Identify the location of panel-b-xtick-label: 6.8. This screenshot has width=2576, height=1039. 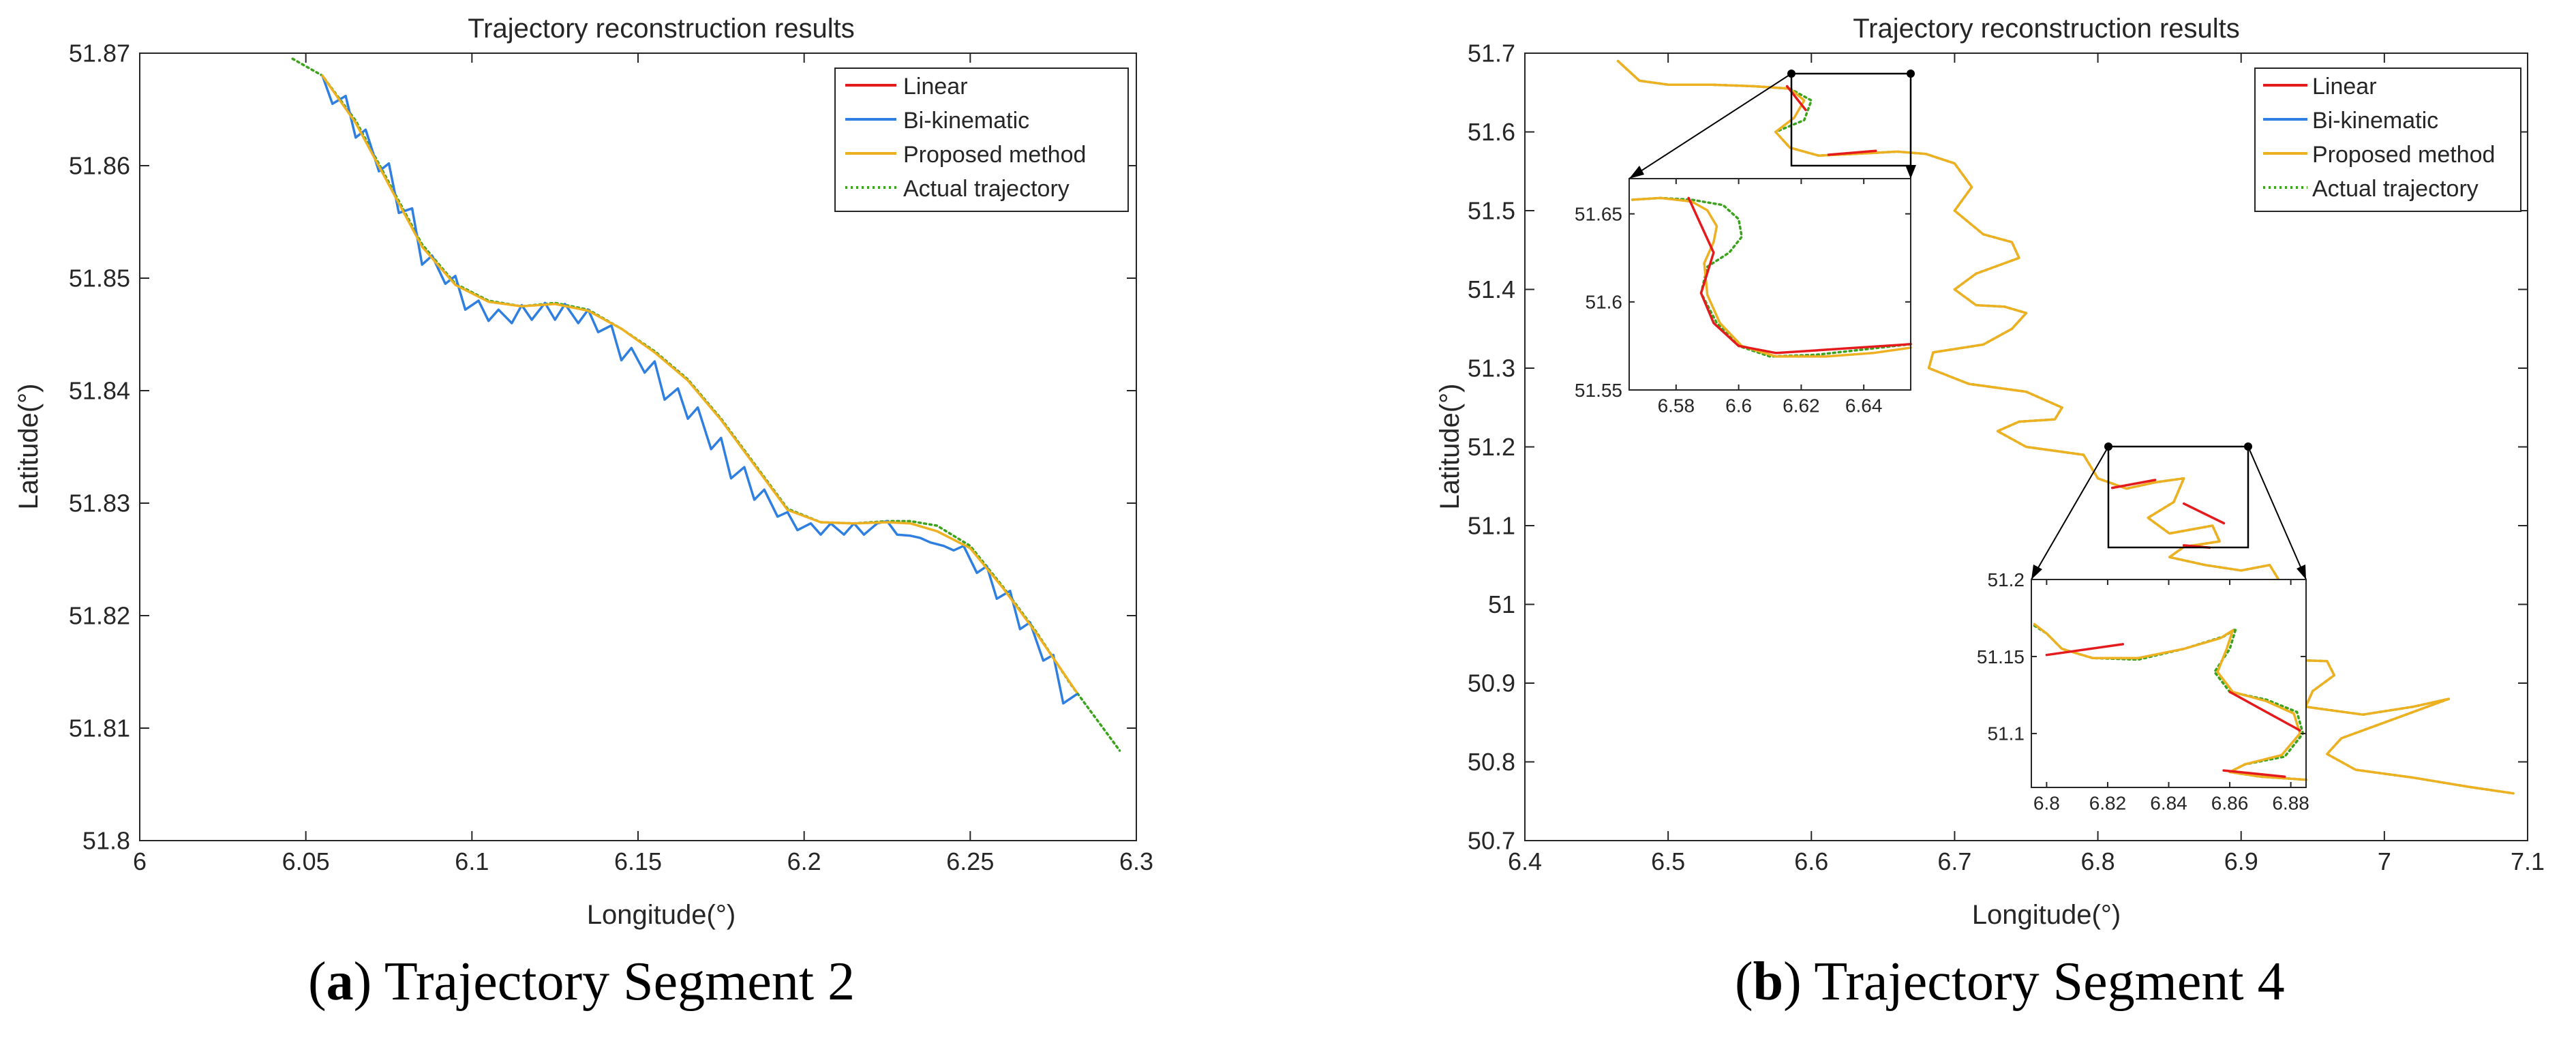
(2098, 861).